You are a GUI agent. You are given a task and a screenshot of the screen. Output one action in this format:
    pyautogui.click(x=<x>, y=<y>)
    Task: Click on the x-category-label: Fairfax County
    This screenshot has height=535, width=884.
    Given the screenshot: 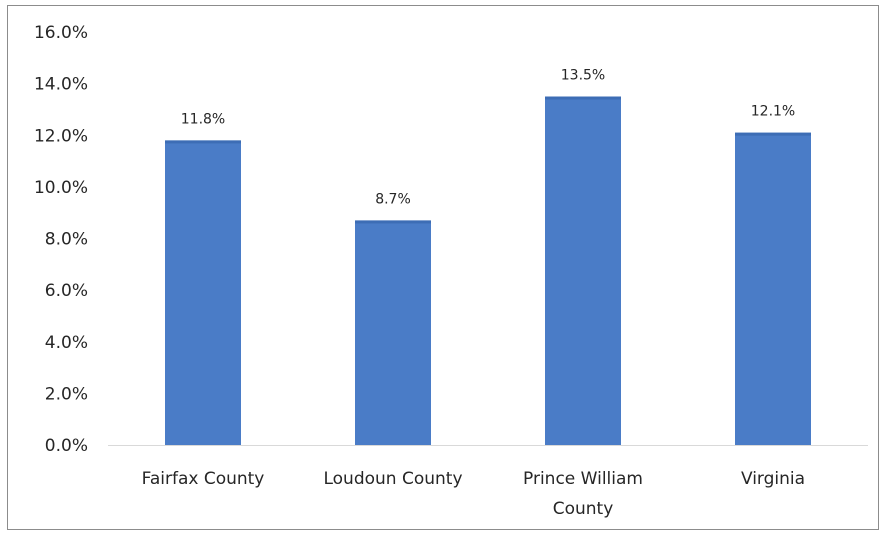 What is the action you would take?
    pyautogui.click(x=203, y=479)
    